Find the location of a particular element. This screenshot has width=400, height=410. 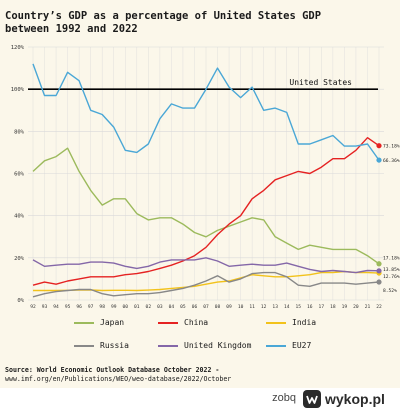

legend-label-russia: Russia is located at coordinates (114, 345).